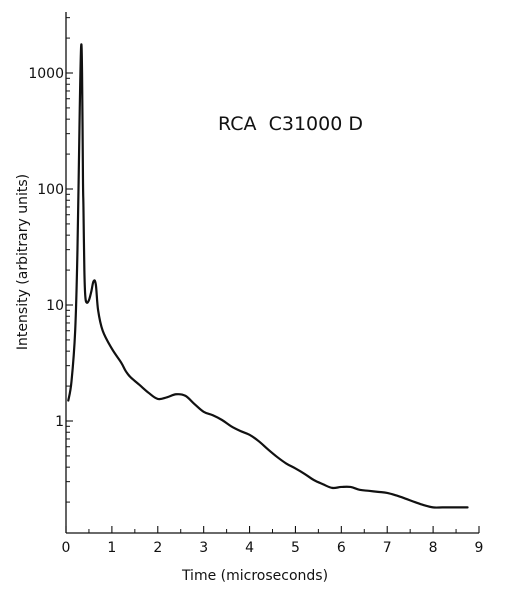 Image resolution: width=506 pixels, height=589 pixels. Describe the element at coordinates (254, 576) in the screenshot. I see `x-axis-title: Time (microseconds)` at that location.